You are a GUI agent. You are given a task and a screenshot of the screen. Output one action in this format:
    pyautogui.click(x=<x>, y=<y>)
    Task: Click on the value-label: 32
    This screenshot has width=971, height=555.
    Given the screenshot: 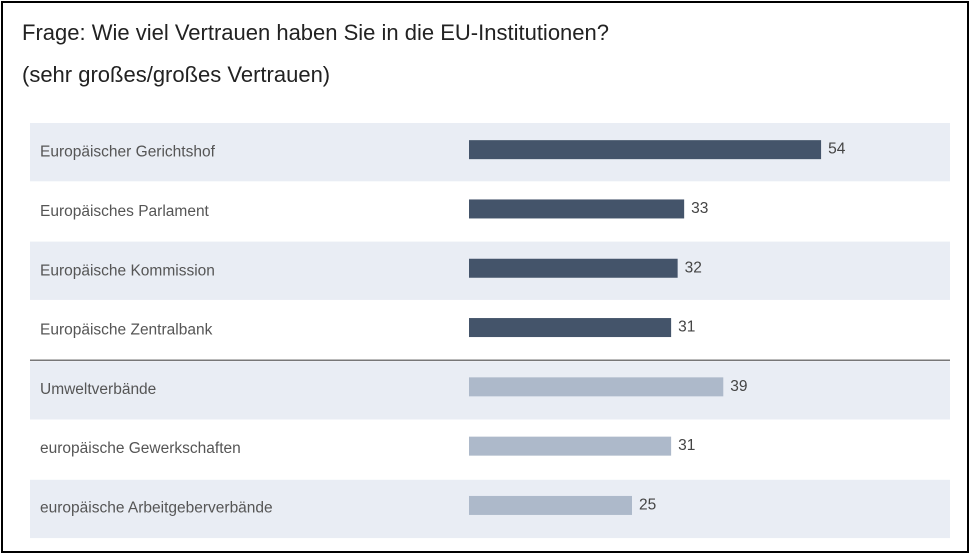 What is the action you would take?
    pyautogui.click(x=693, y=267)
    